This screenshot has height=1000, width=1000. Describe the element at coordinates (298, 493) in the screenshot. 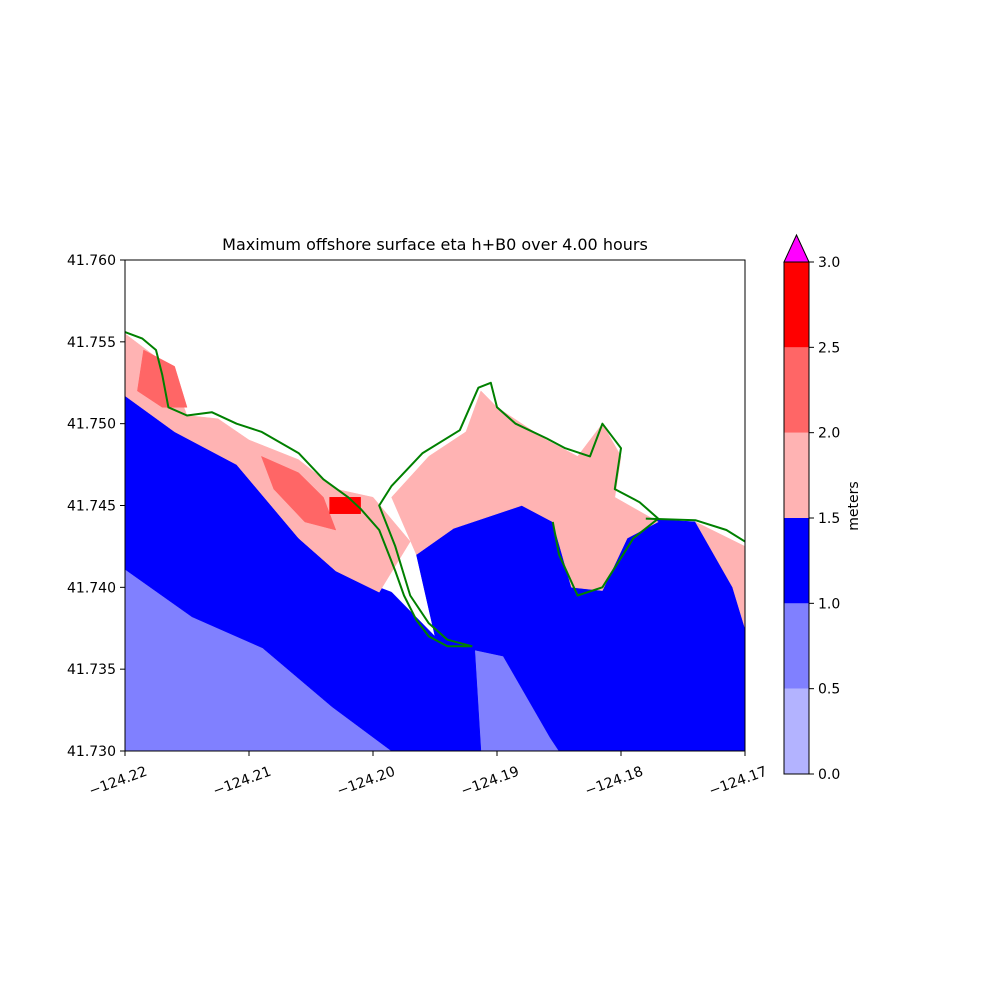

I see `region-2.0-2.5-8` at that location.